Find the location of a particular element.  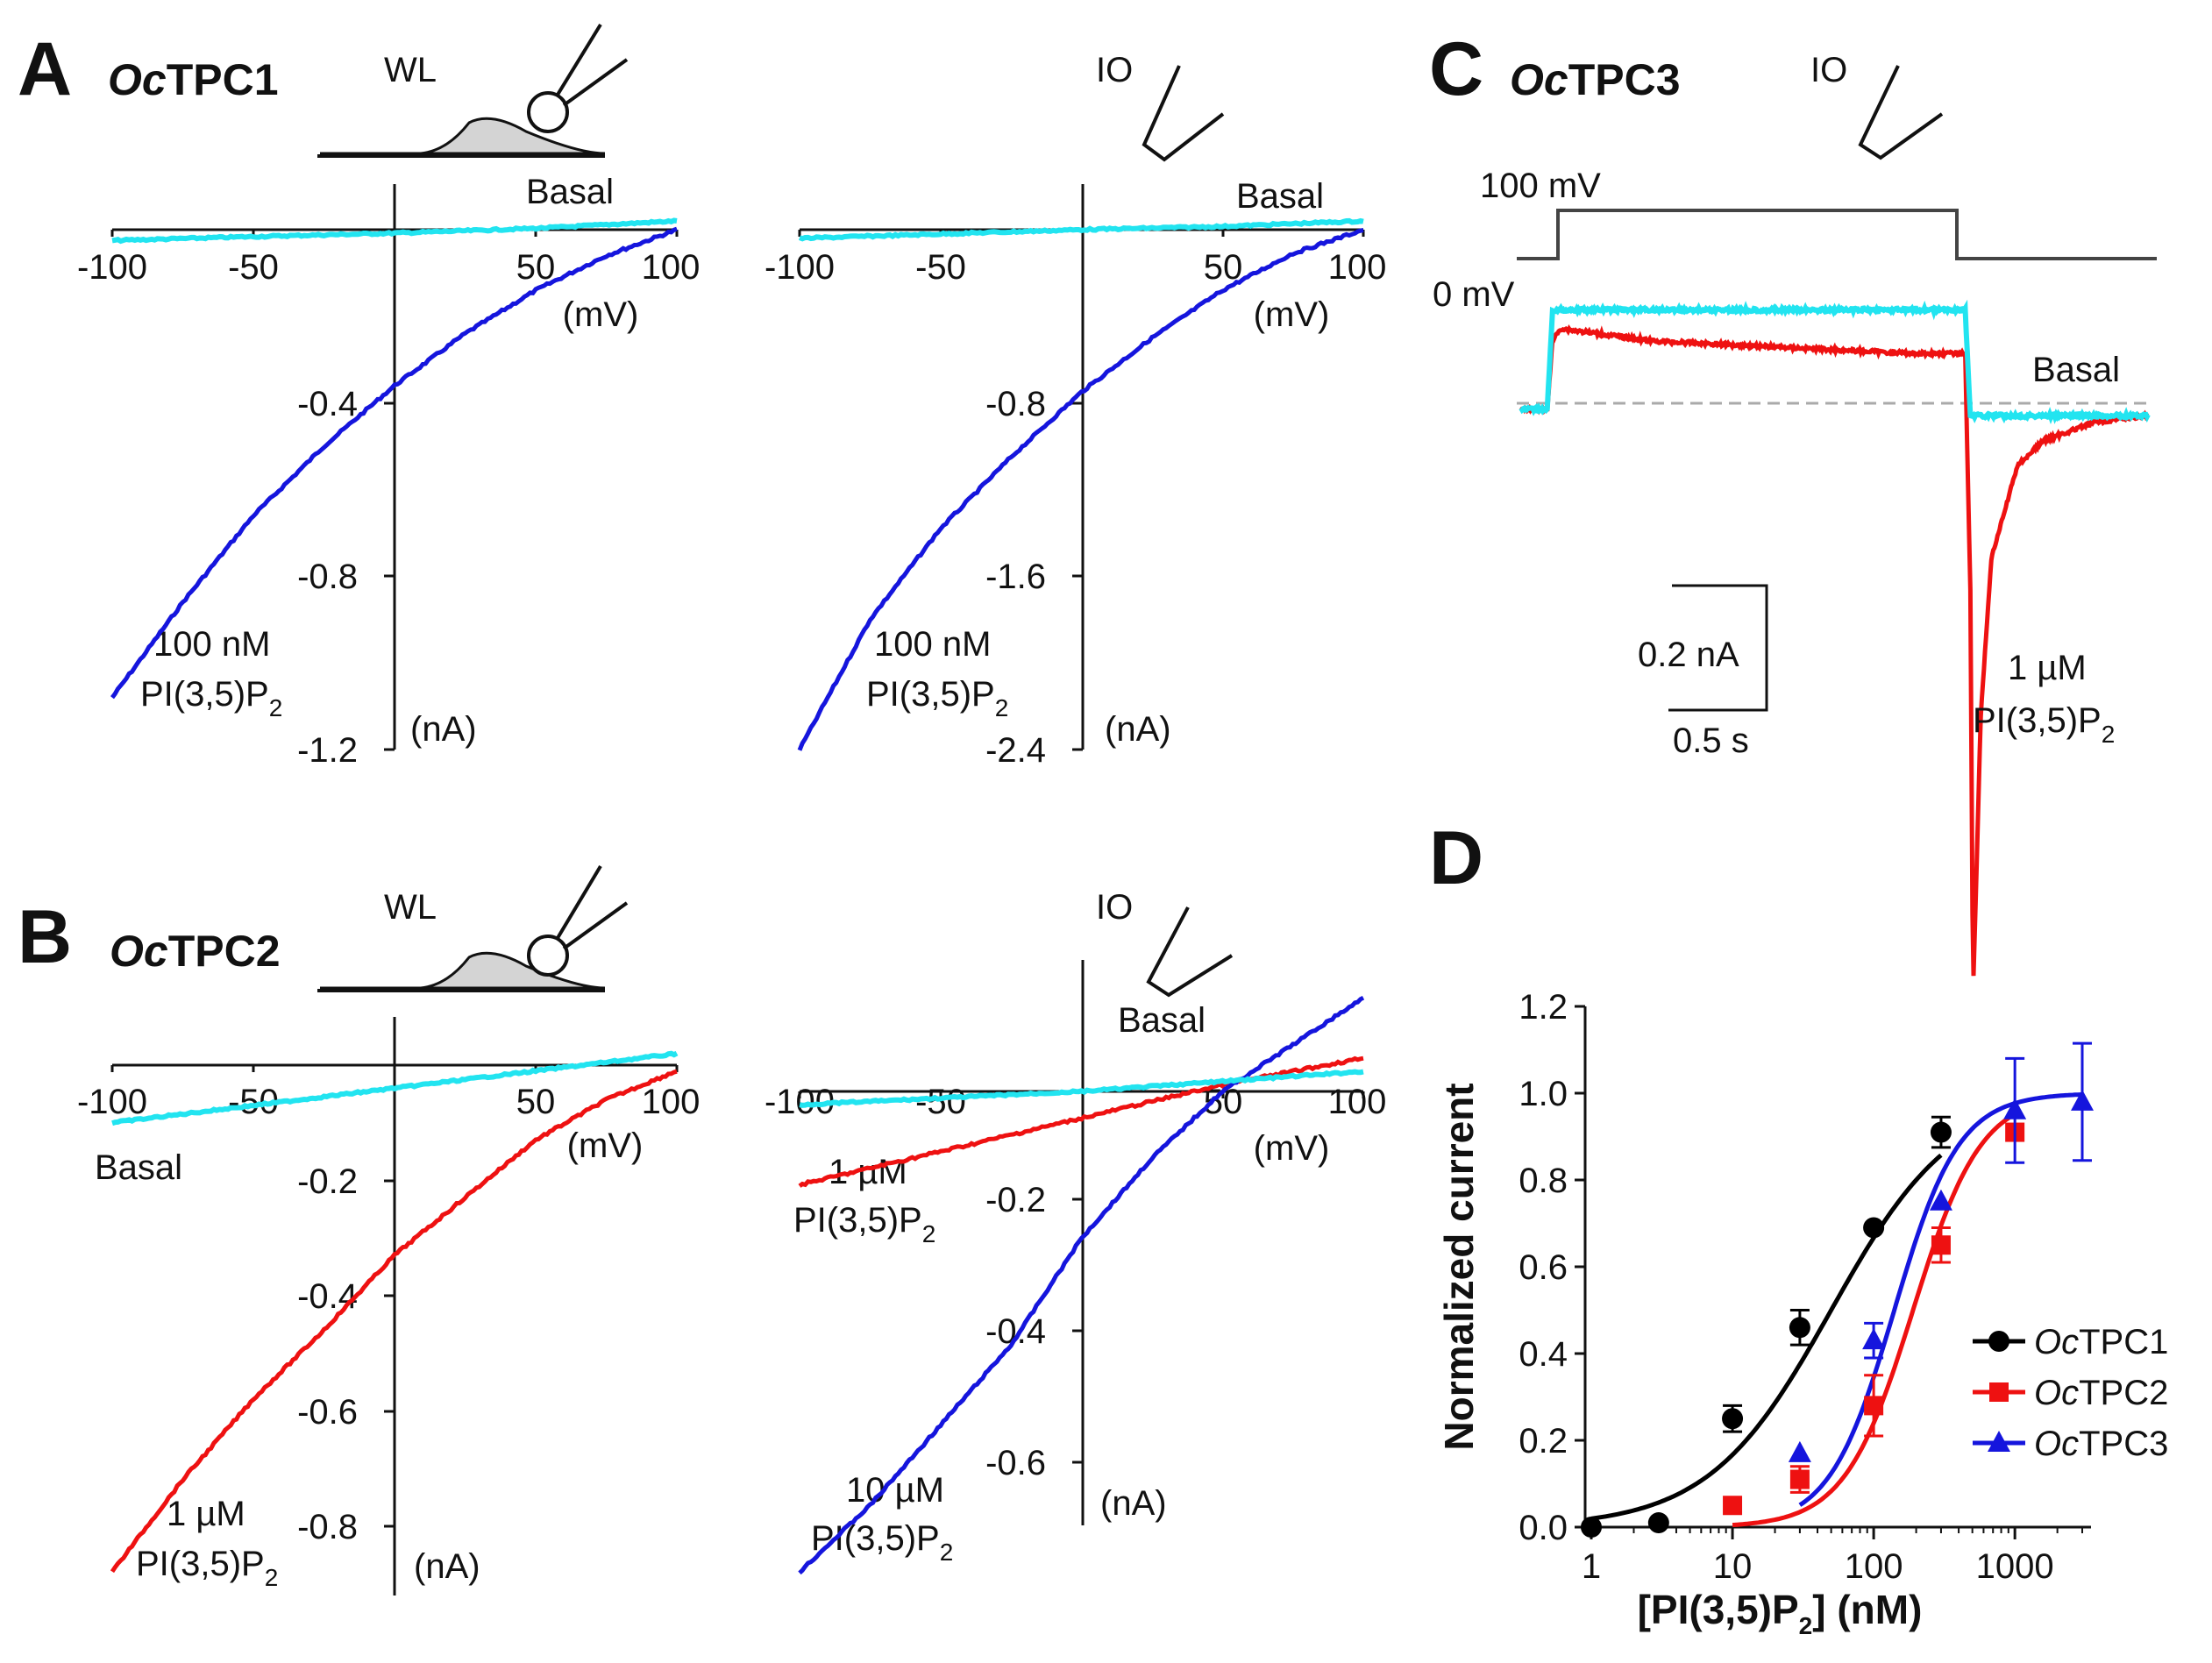

panel-c-label: C is located at coordinates (1456, 69).